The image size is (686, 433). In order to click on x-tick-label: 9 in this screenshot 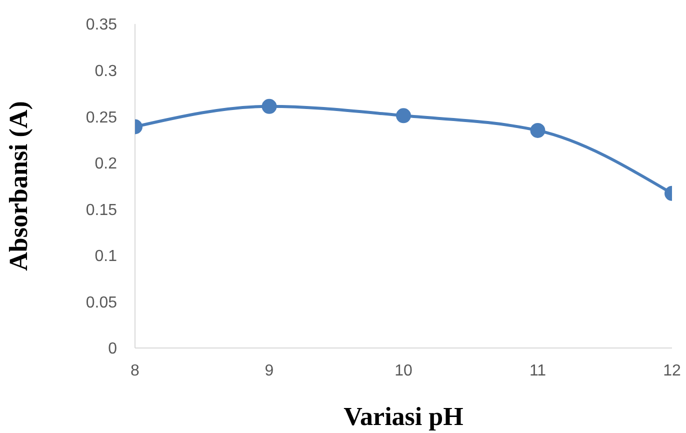, I will do `click(269, 371)`.